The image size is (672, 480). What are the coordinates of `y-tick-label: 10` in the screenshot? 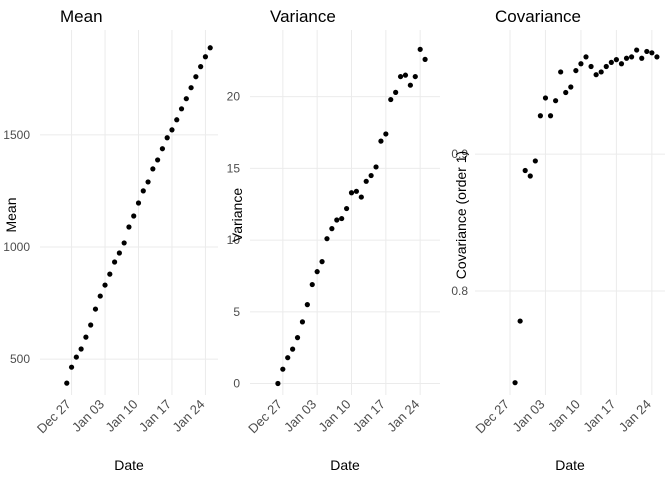 It's located at (234, 240).